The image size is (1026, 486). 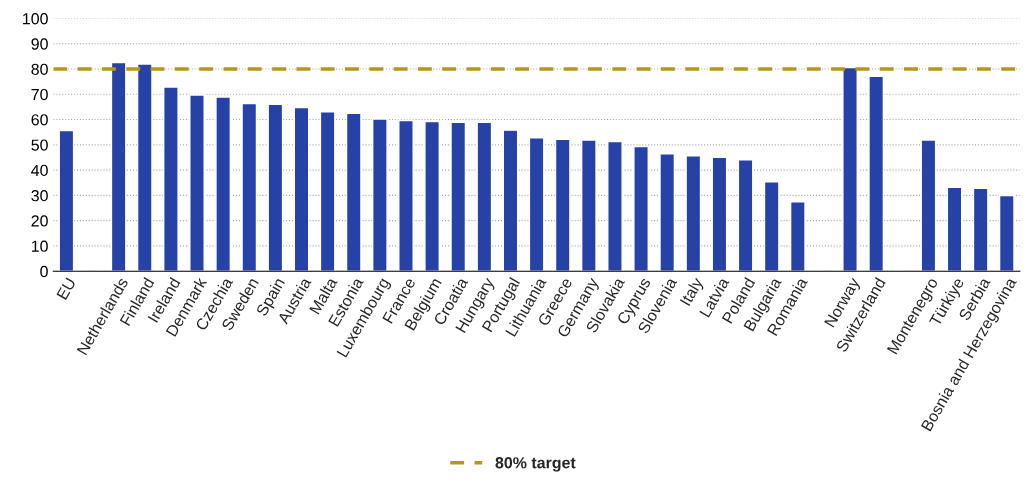 I want to click on y-tick-label: 10, so click(x=39, y=246).